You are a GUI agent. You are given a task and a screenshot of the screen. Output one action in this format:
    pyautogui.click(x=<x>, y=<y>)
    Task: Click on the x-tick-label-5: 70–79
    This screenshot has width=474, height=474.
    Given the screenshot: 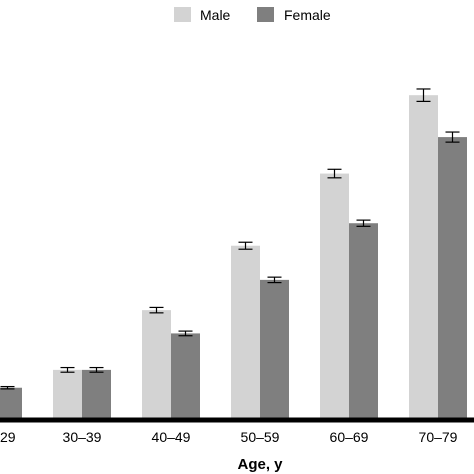 What is the action you would take?
    pyautogui.click(x=438, y=437)
    